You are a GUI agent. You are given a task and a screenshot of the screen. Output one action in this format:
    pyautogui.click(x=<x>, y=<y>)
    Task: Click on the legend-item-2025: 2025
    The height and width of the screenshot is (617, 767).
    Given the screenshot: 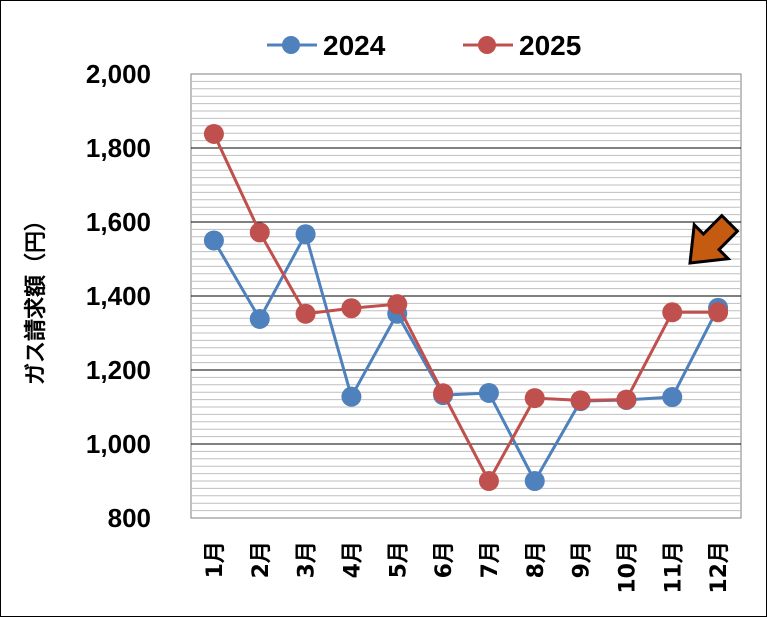 What is the action you would take?
    pyautogui.click(x=522, y=45)
    